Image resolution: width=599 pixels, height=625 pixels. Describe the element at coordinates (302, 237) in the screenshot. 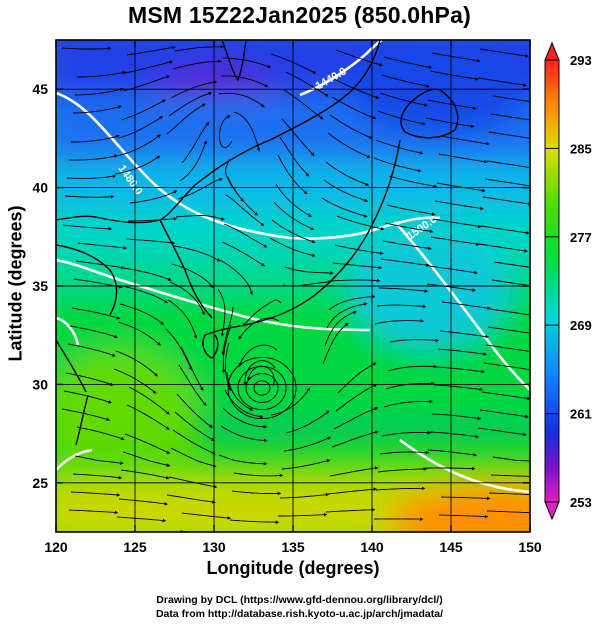

I see `coast-honshu` at that location.